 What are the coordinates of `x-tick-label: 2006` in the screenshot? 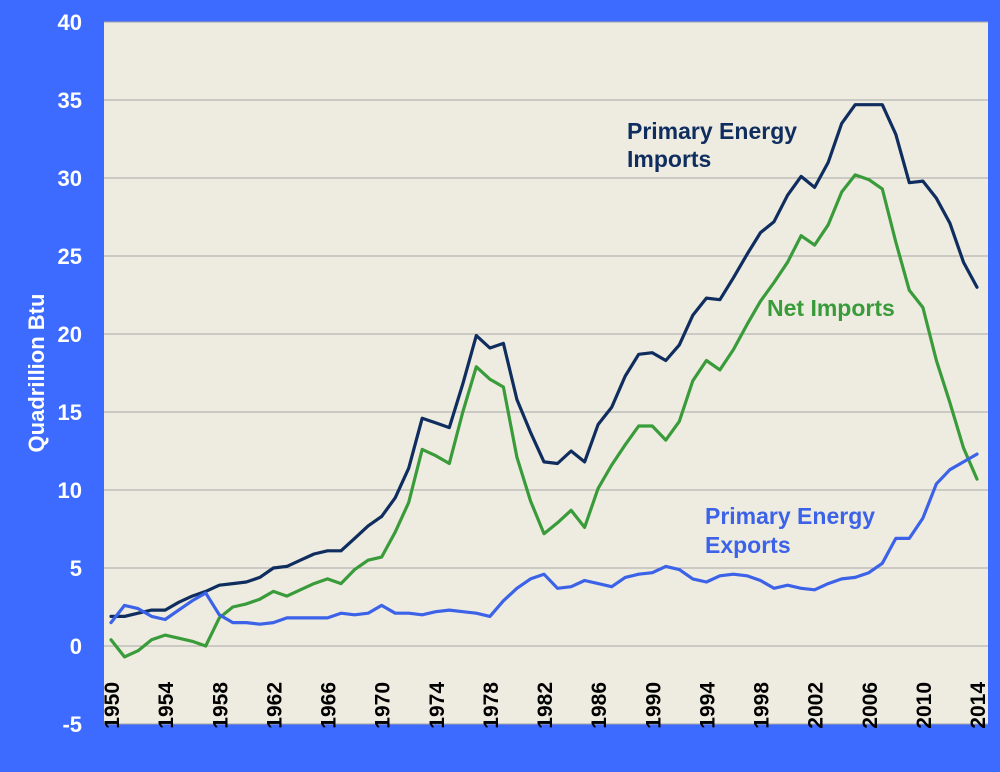 It's located at (870, 705).